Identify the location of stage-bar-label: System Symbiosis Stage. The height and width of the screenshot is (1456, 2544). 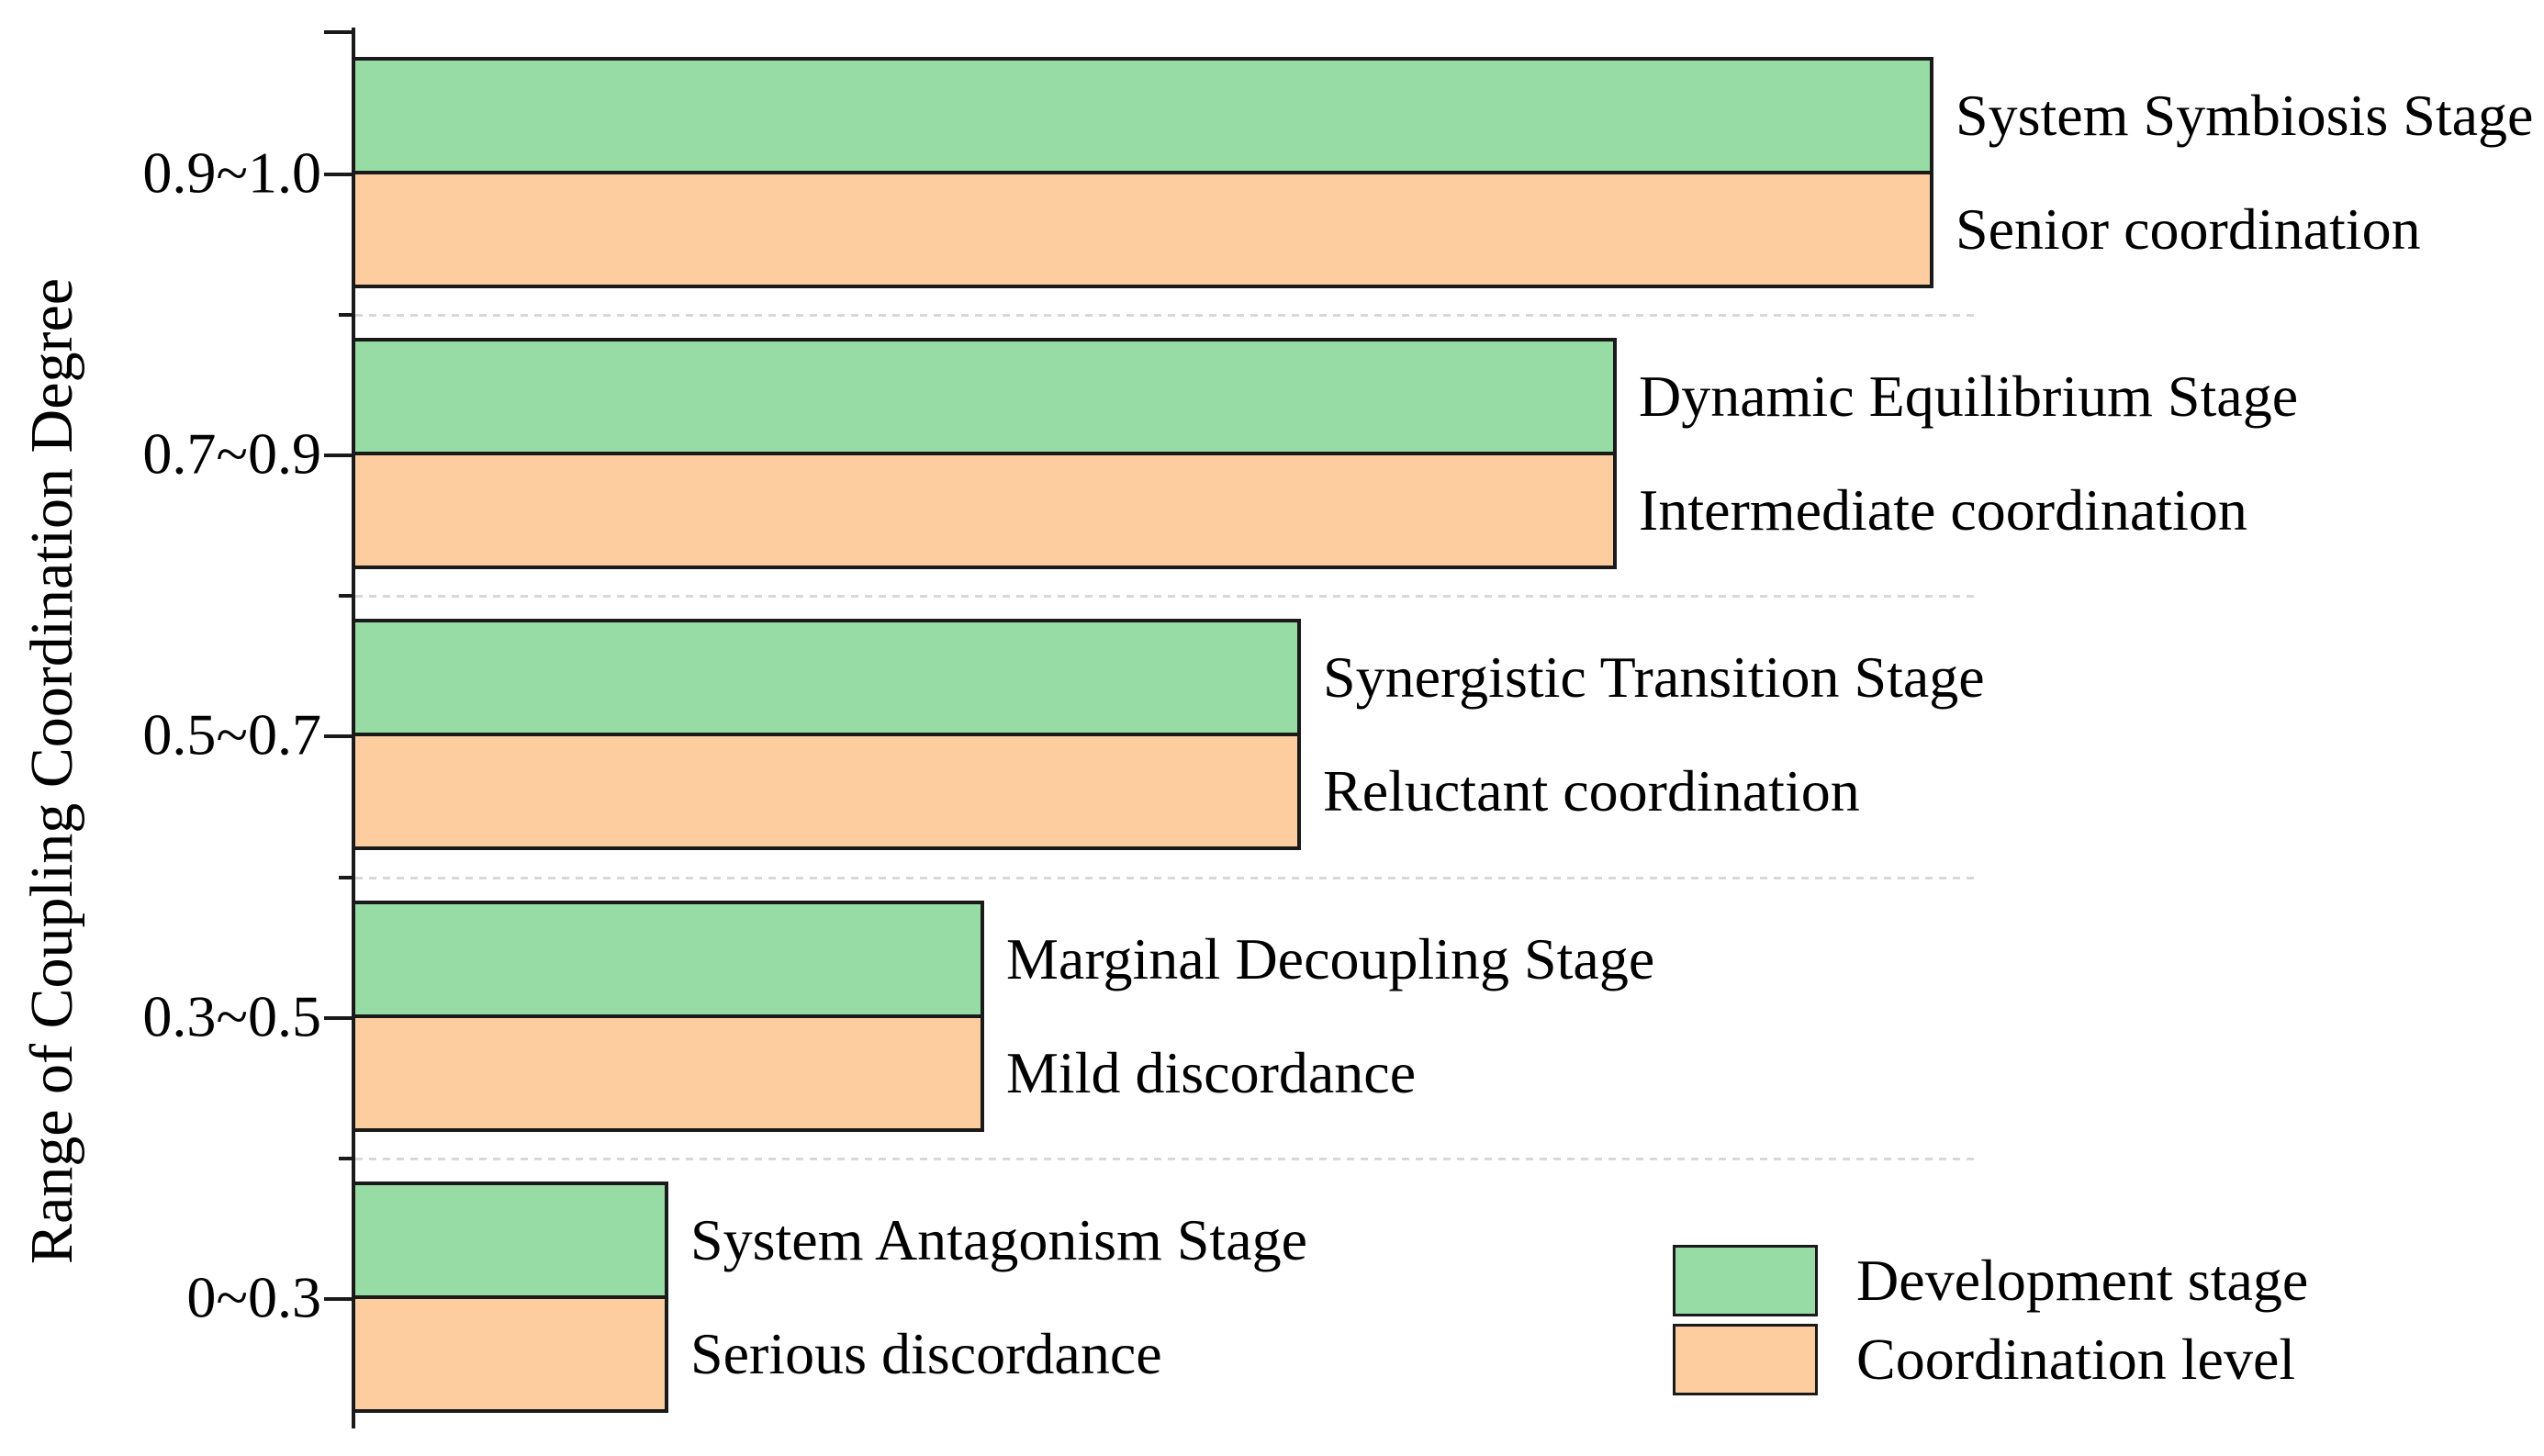
(2245, 116).